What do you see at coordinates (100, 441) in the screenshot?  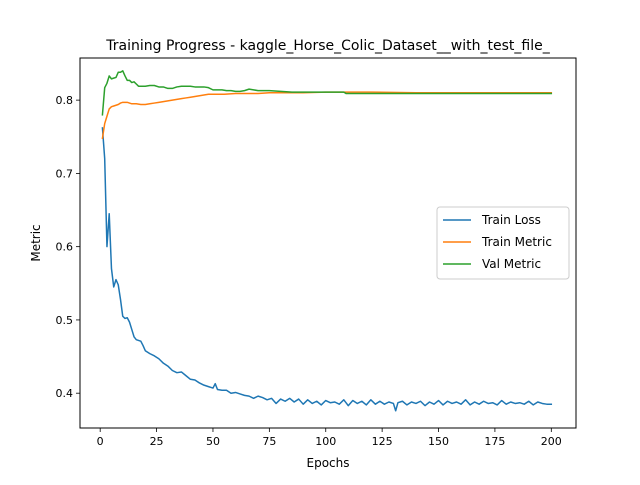 I see `x-tick-label: 0` at bounding box center [100, 441].